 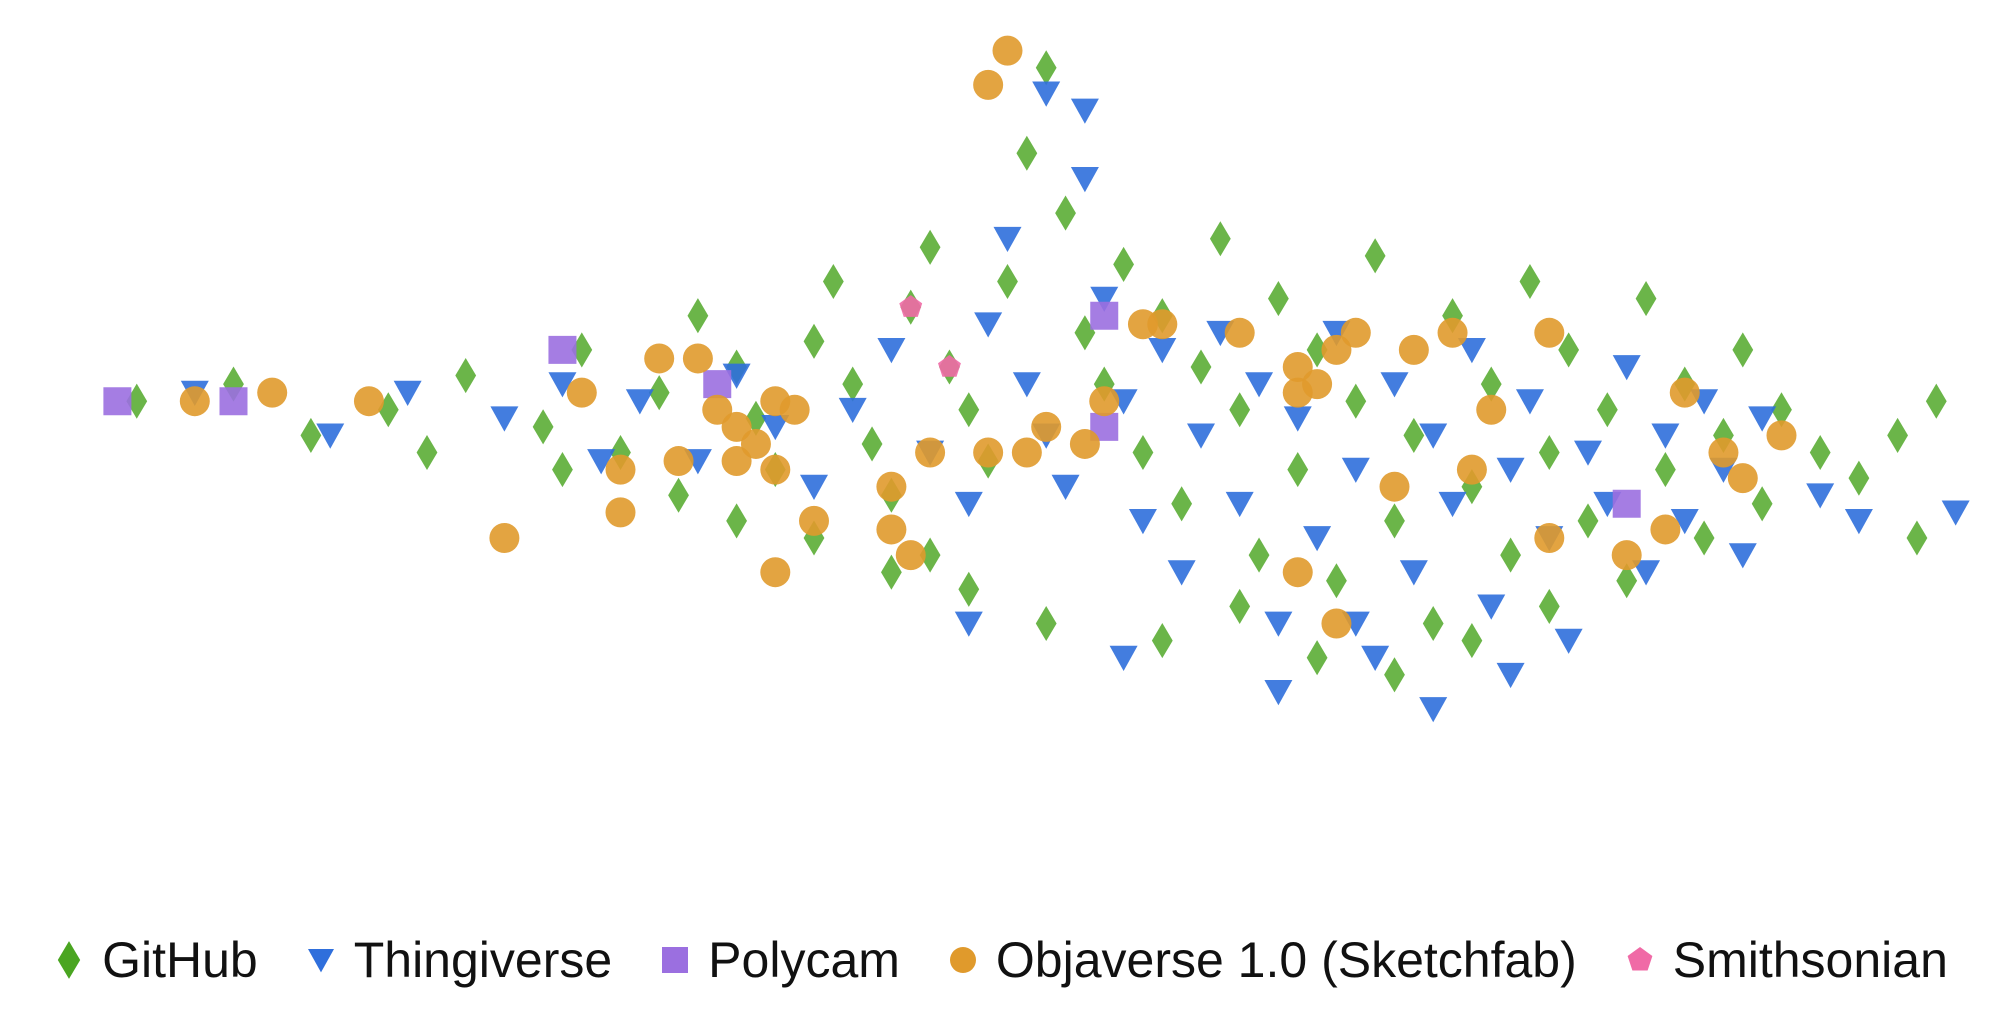 What do you see at coordinates (930, 336) in the screenshot?
I see `series-smithsonian` at bounding box center [930, 336].